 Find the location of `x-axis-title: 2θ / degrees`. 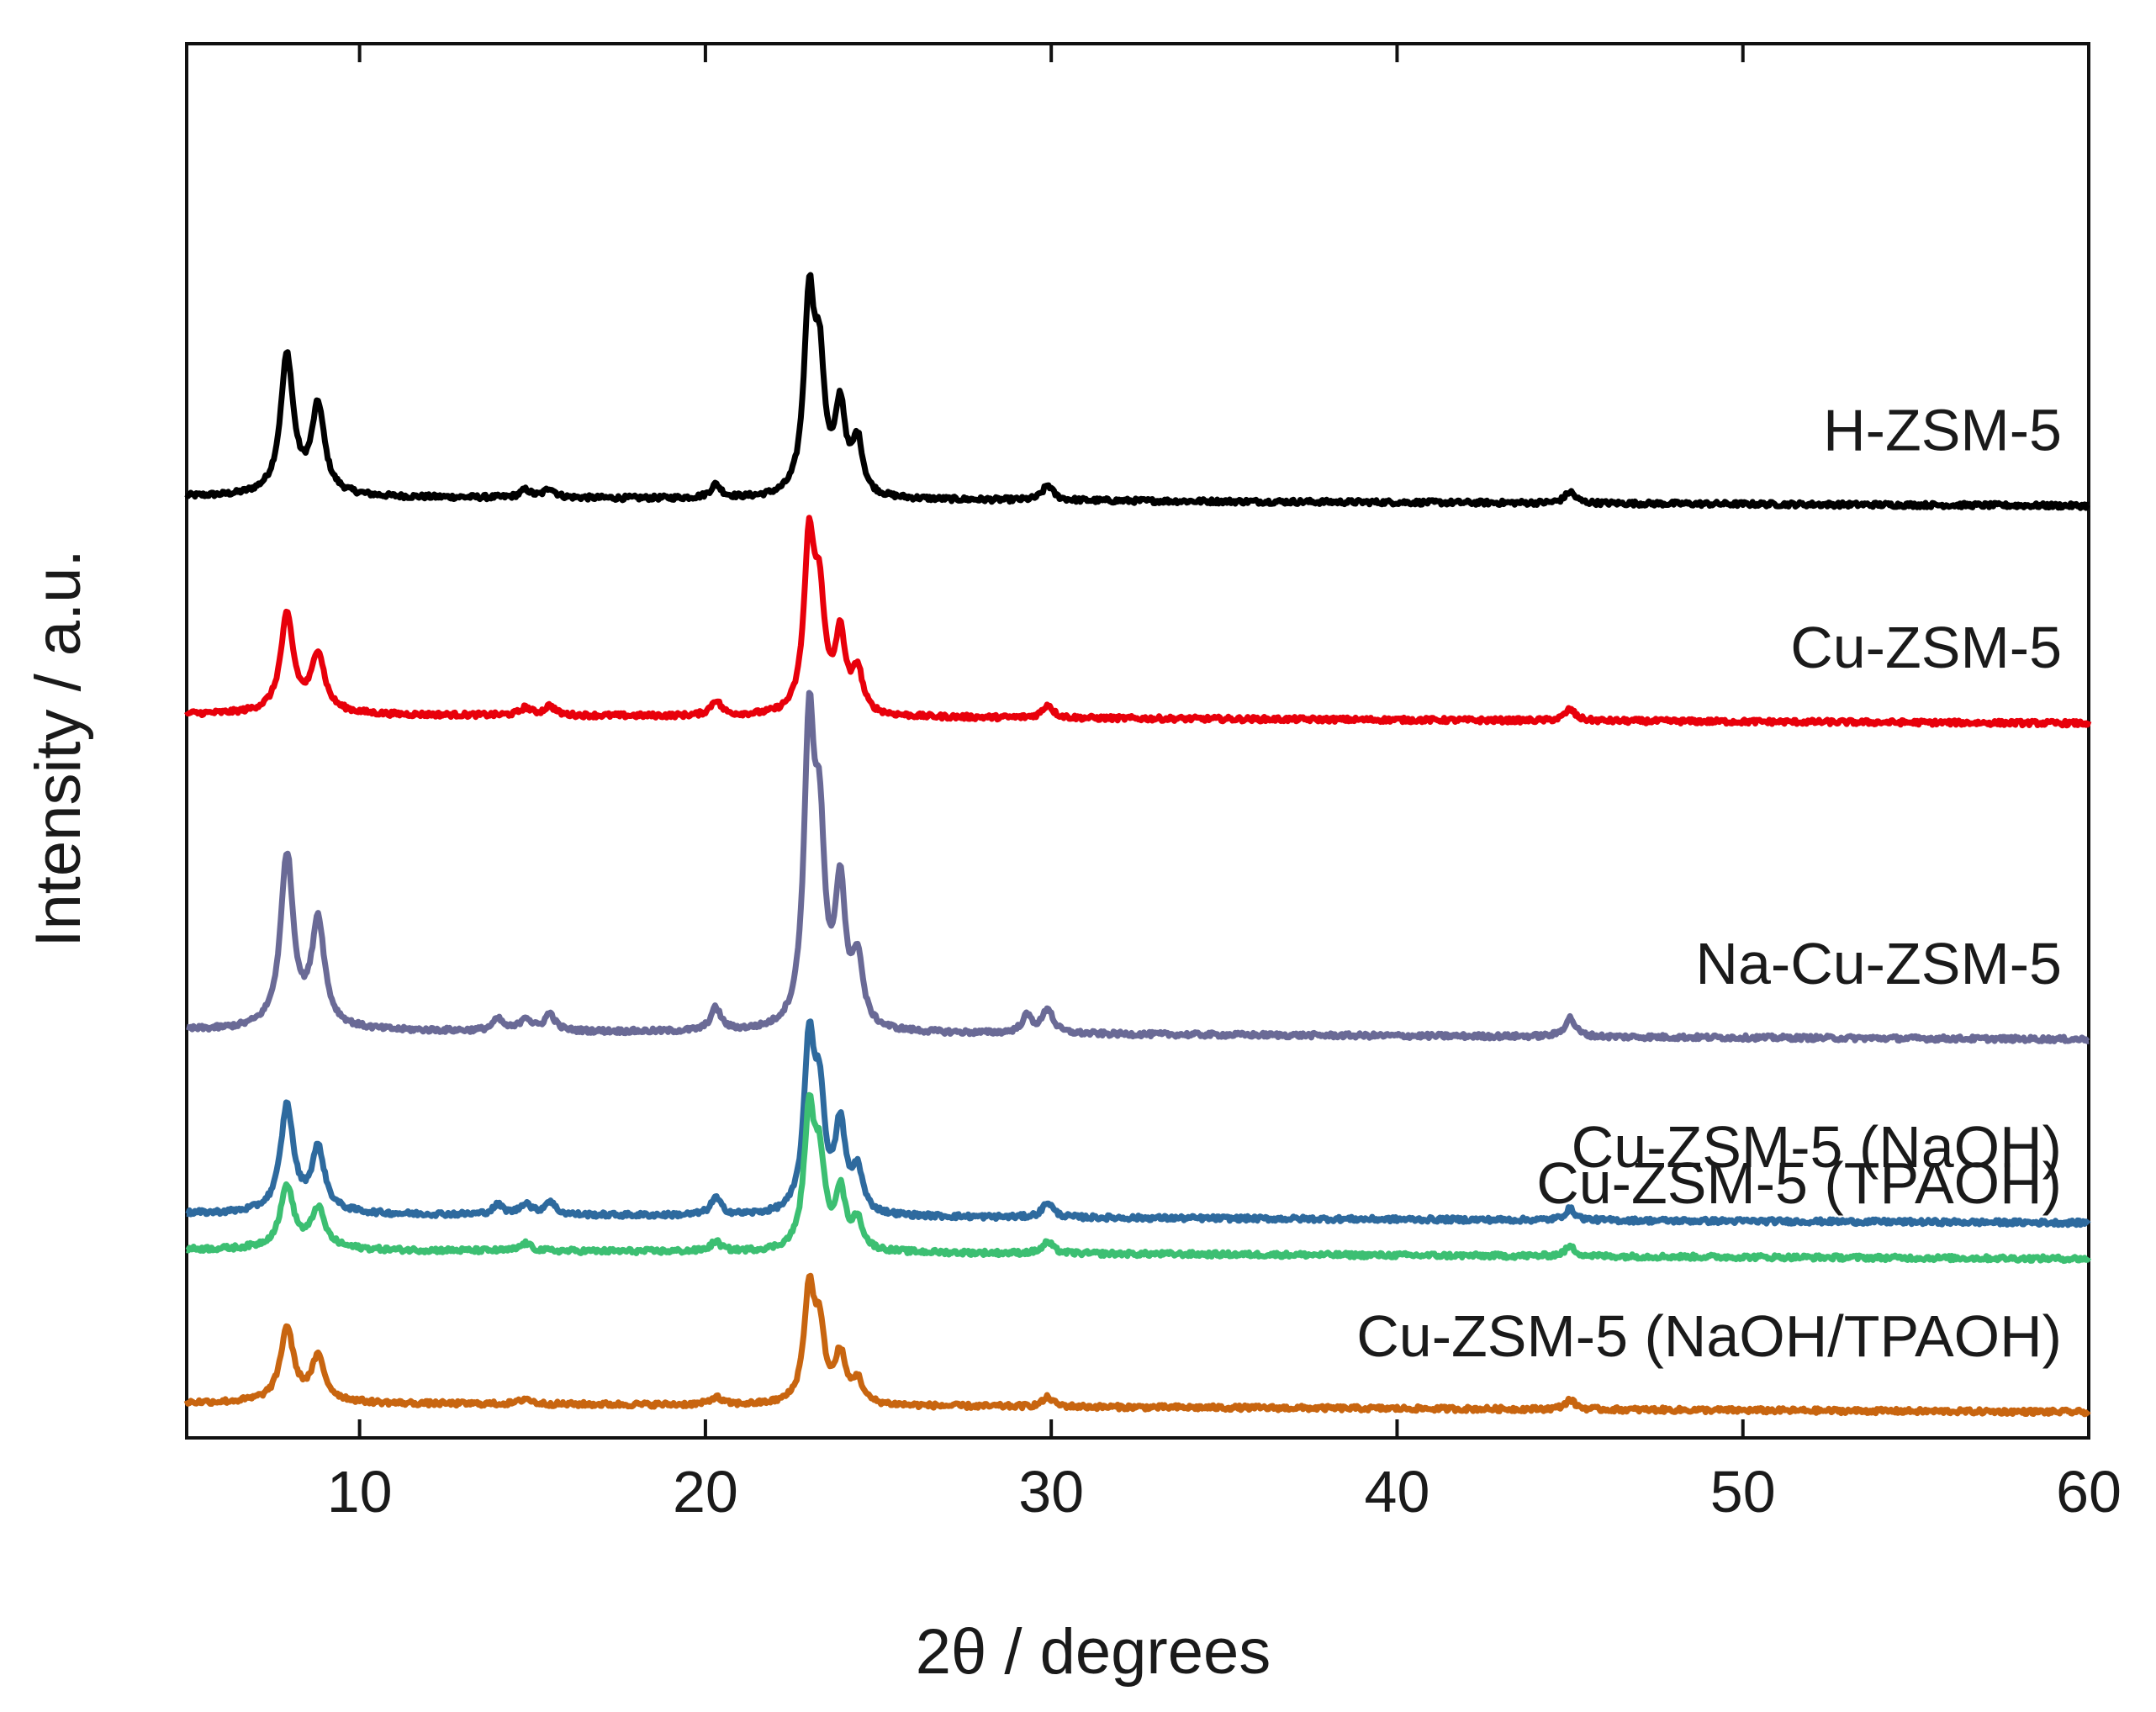

x-axis-title: 2θ / degrees is located at coordinates (1093, 1652).